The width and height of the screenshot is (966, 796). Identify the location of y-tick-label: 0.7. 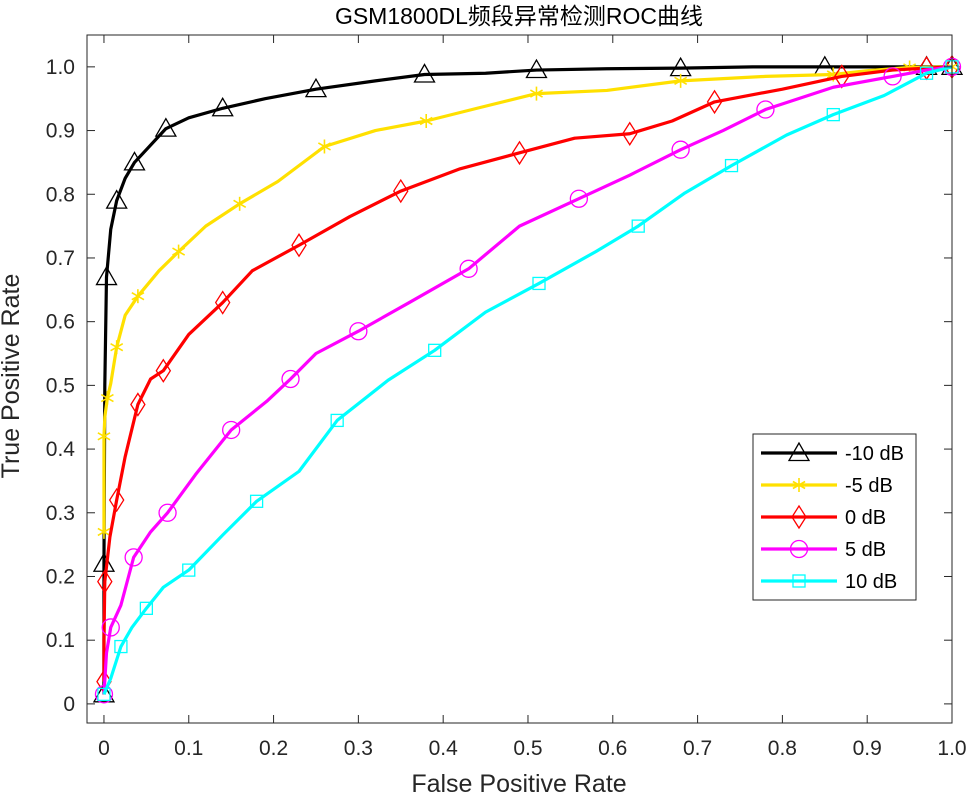
(60, 258).